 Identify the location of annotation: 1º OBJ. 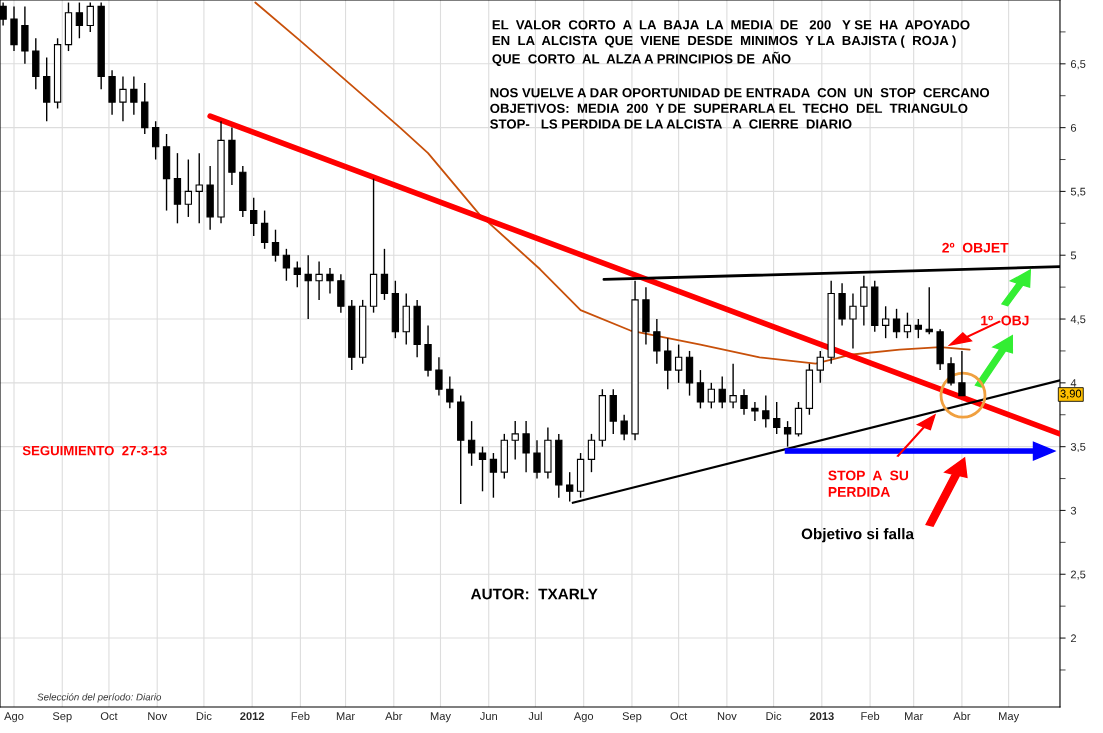
(1005, 320).